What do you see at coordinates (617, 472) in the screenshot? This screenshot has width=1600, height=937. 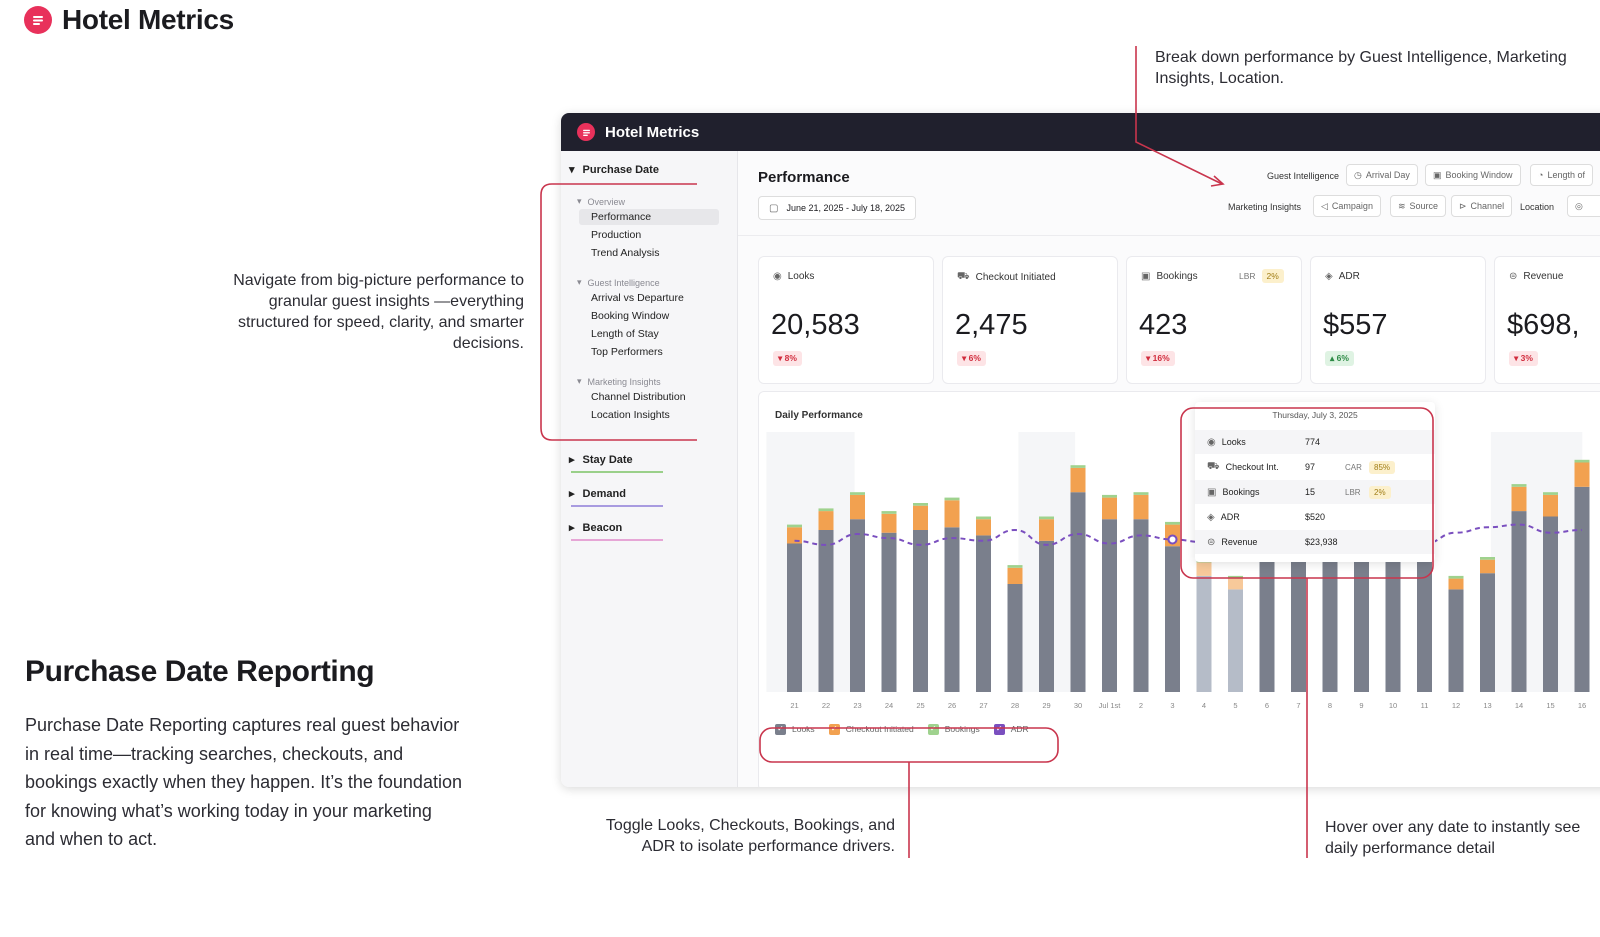 I see `stay-date-underline` at bounding box center [617, 472].